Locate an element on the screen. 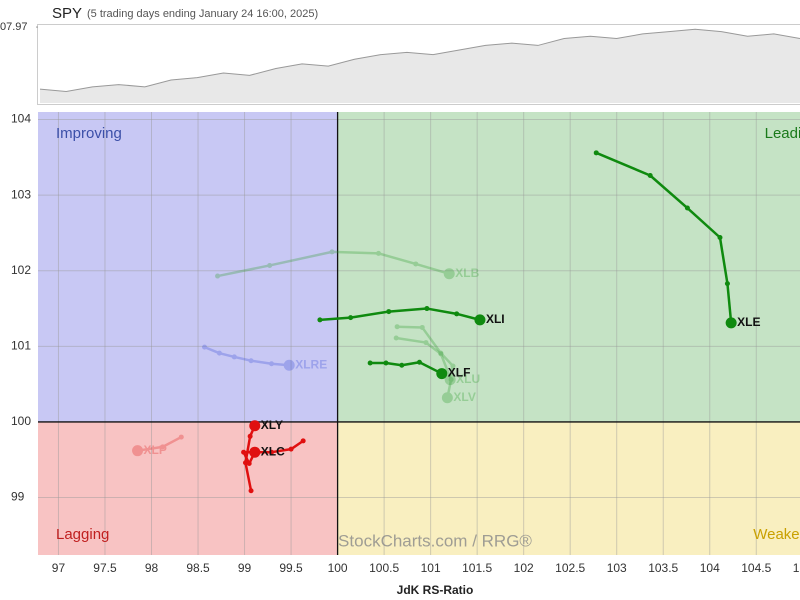 This screenshot has width=800, height=600. spy-panel is located at coordinates (418, 64).